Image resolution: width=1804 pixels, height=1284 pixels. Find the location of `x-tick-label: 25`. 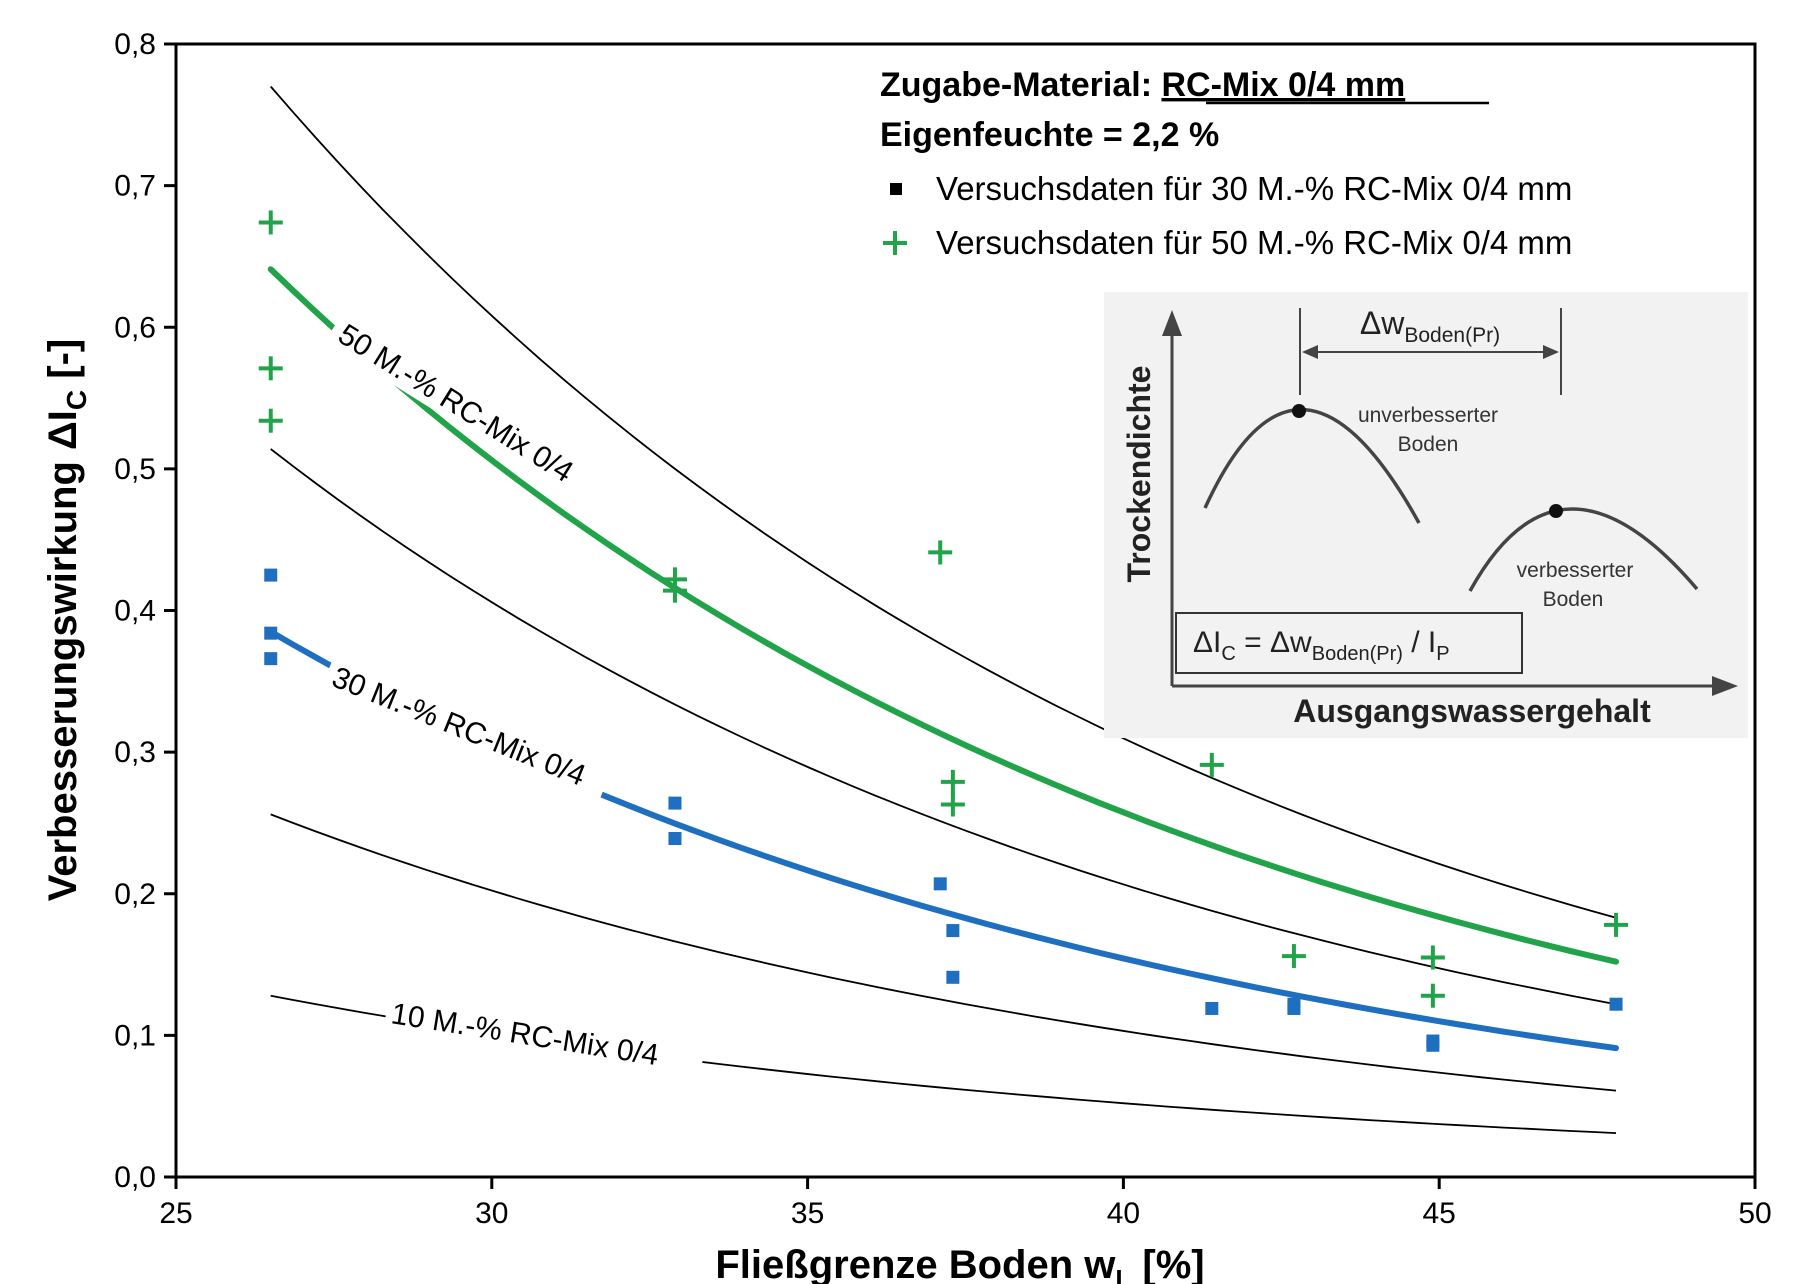

x-tick-label: 25 is located at coordinates (175, 1213).